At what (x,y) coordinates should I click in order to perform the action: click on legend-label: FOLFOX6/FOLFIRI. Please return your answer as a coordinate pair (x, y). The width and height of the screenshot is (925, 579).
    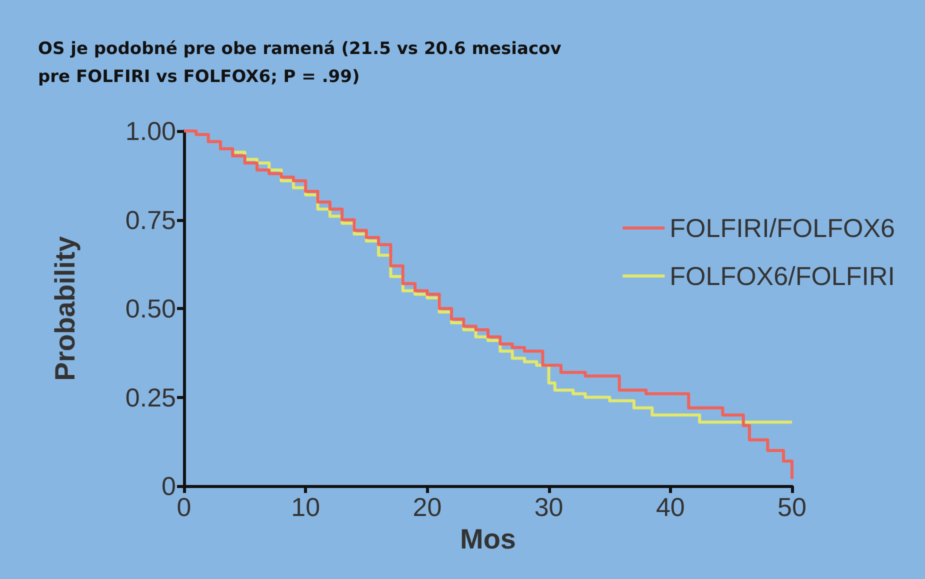
    Looking at the image, I should click on (783, 276).